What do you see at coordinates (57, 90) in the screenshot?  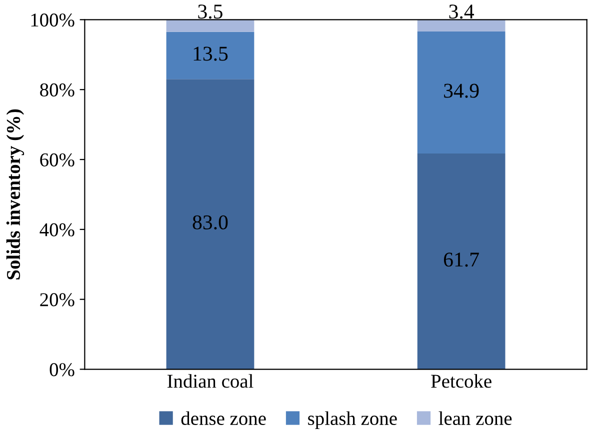 I see `y-tick-label: 80%` at bounding box center [57, 90].